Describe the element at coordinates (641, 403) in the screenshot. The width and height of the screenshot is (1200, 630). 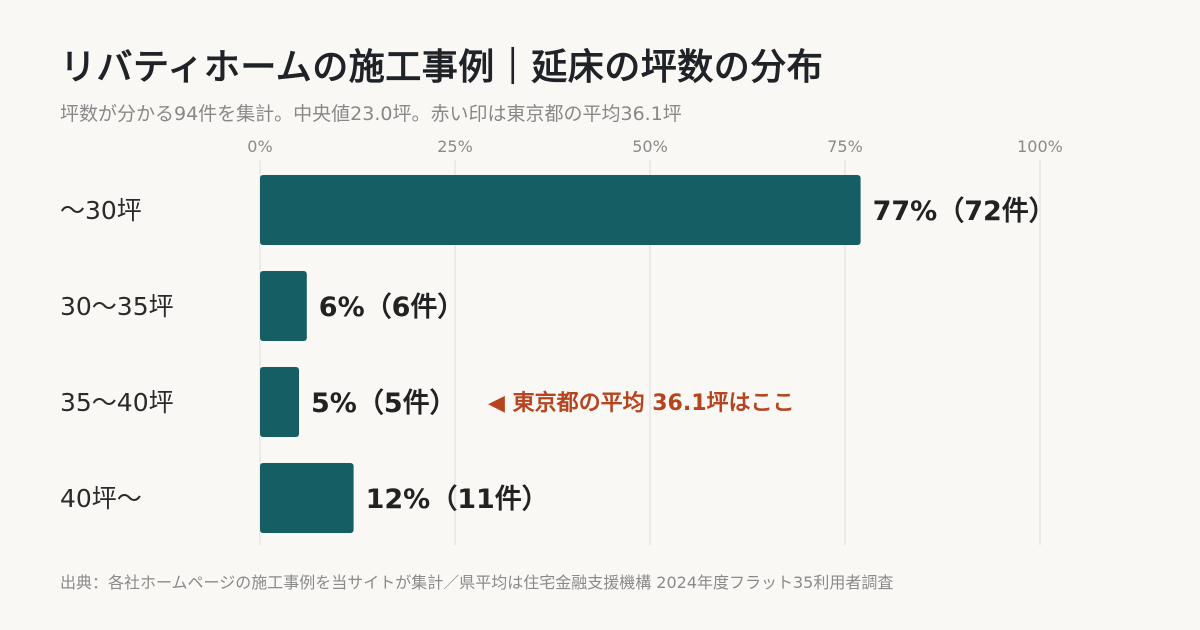
I see `tokyo-average-annotation: ◀ 東京都の平均 36.1坪はここ` at that location.